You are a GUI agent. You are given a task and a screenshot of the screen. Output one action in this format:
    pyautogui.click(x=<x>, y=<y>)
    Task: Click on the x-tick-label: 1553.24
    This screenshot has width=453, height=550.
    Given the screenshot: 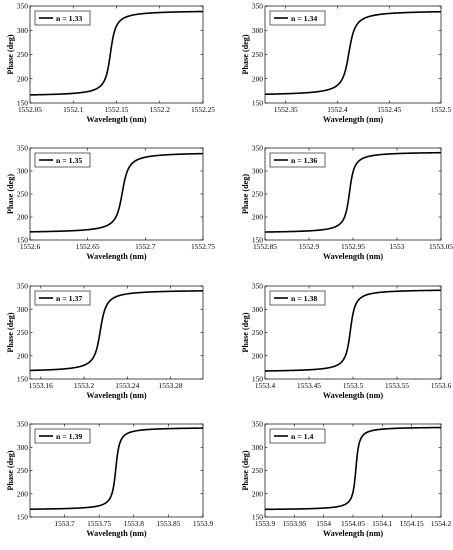 What is the action you would take?
    pyautogui.click(x=127, y=385)
    